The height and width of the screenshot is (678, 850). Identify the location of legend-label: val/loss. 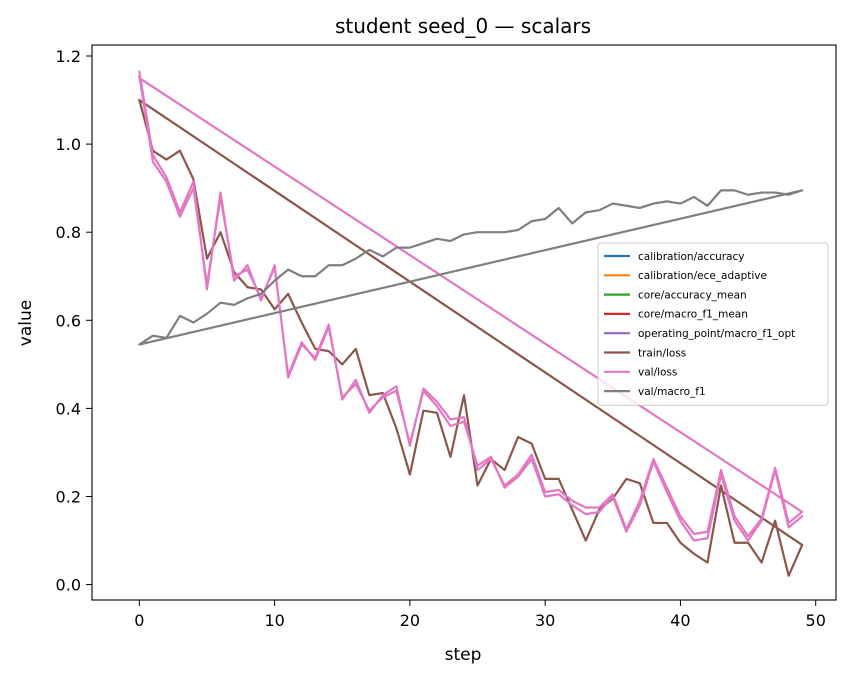
(657, 373).